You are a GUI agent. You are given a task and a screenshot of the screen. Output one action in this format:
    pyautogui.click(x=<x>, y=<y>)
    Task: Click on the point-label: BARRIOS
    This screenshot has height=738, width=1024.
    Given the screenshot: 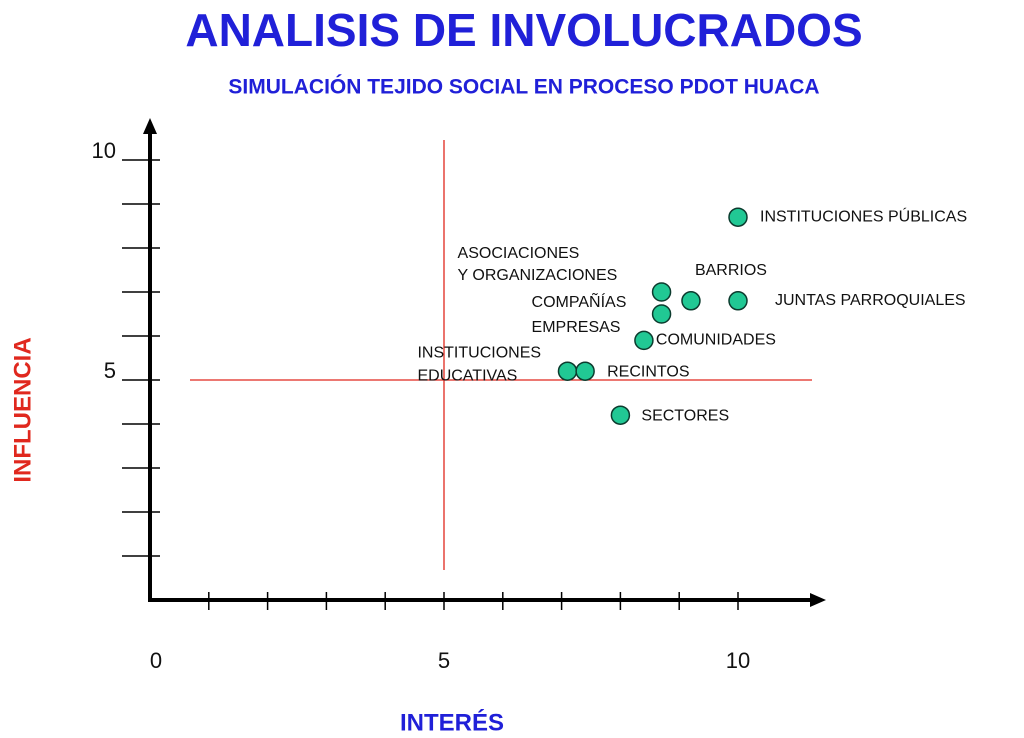 What is the action you would take?
    pyautogui.click(x=731, y=270)
    